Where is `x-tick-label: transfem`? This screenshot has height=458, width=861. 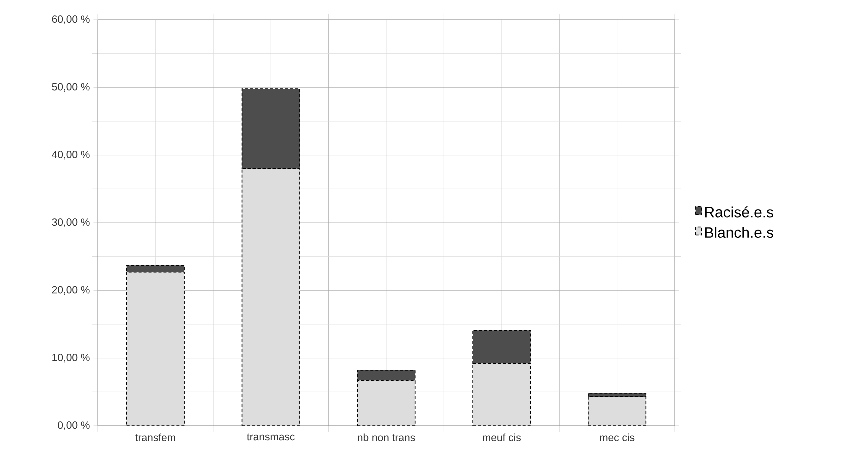 x-tick-label: transfem is located at coordinates (156, 438).